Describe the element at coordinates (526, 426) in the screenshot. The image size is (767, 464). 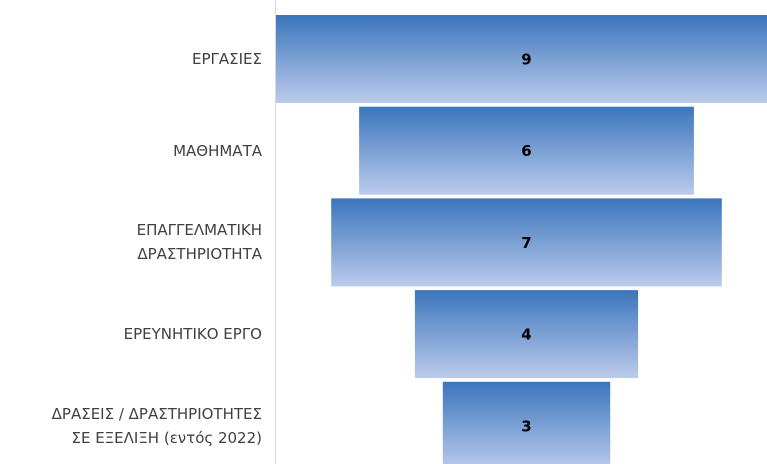
I see `value-label: 3` at that location.